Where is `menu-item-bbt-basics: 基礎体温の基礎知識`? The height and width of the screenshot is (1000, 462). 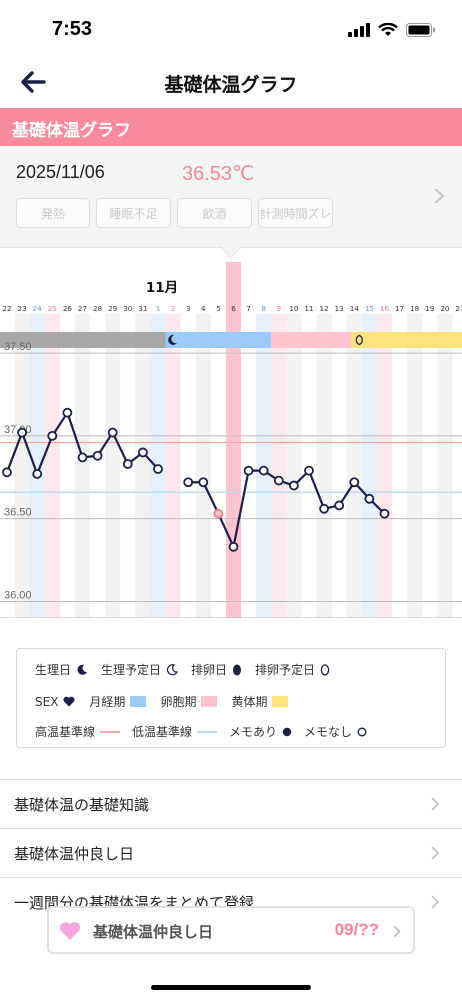 menu-item-bbt-basics: 基礎体温の基礎知識 is located at coordinates (231, 803).